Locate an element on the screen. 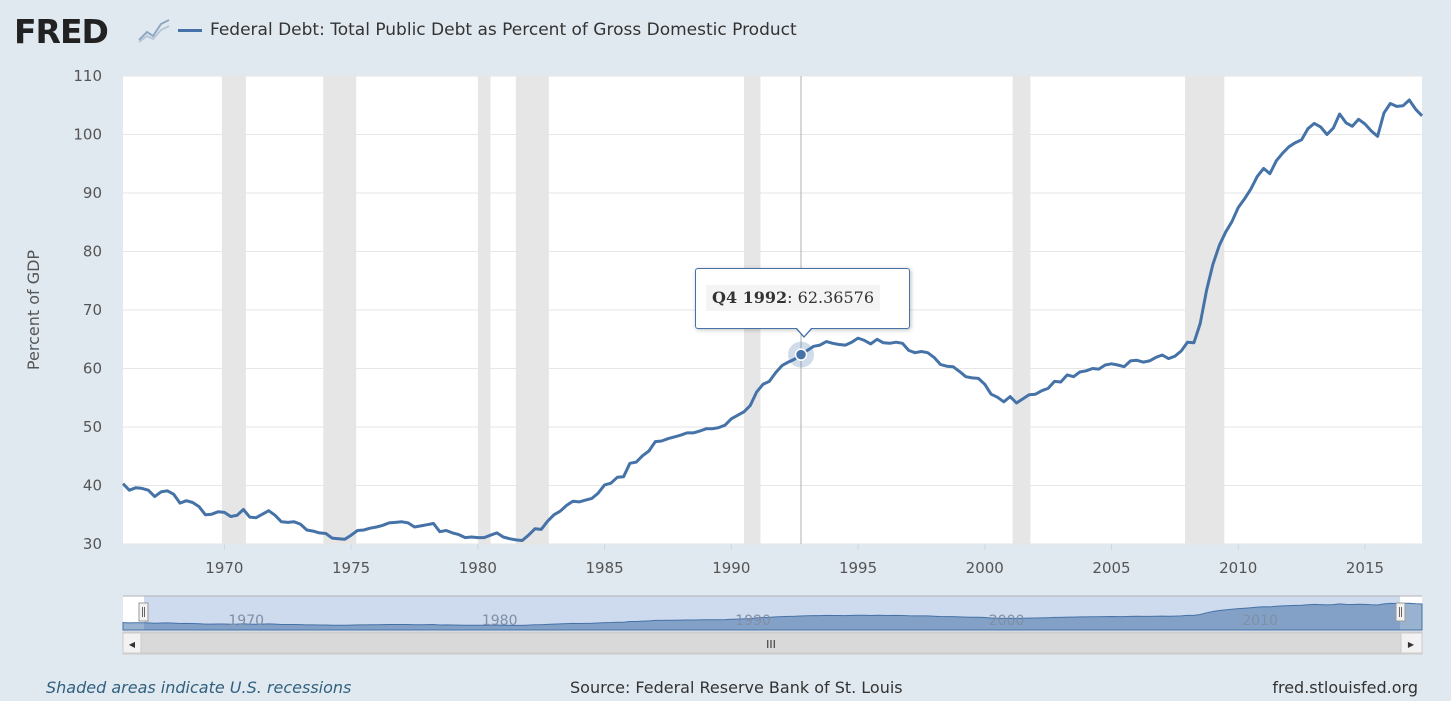 Image resolution: width=1451 pixels, height=701 pixels. scroll-left-arrow: ◀ is located at coordinates (132, 644).